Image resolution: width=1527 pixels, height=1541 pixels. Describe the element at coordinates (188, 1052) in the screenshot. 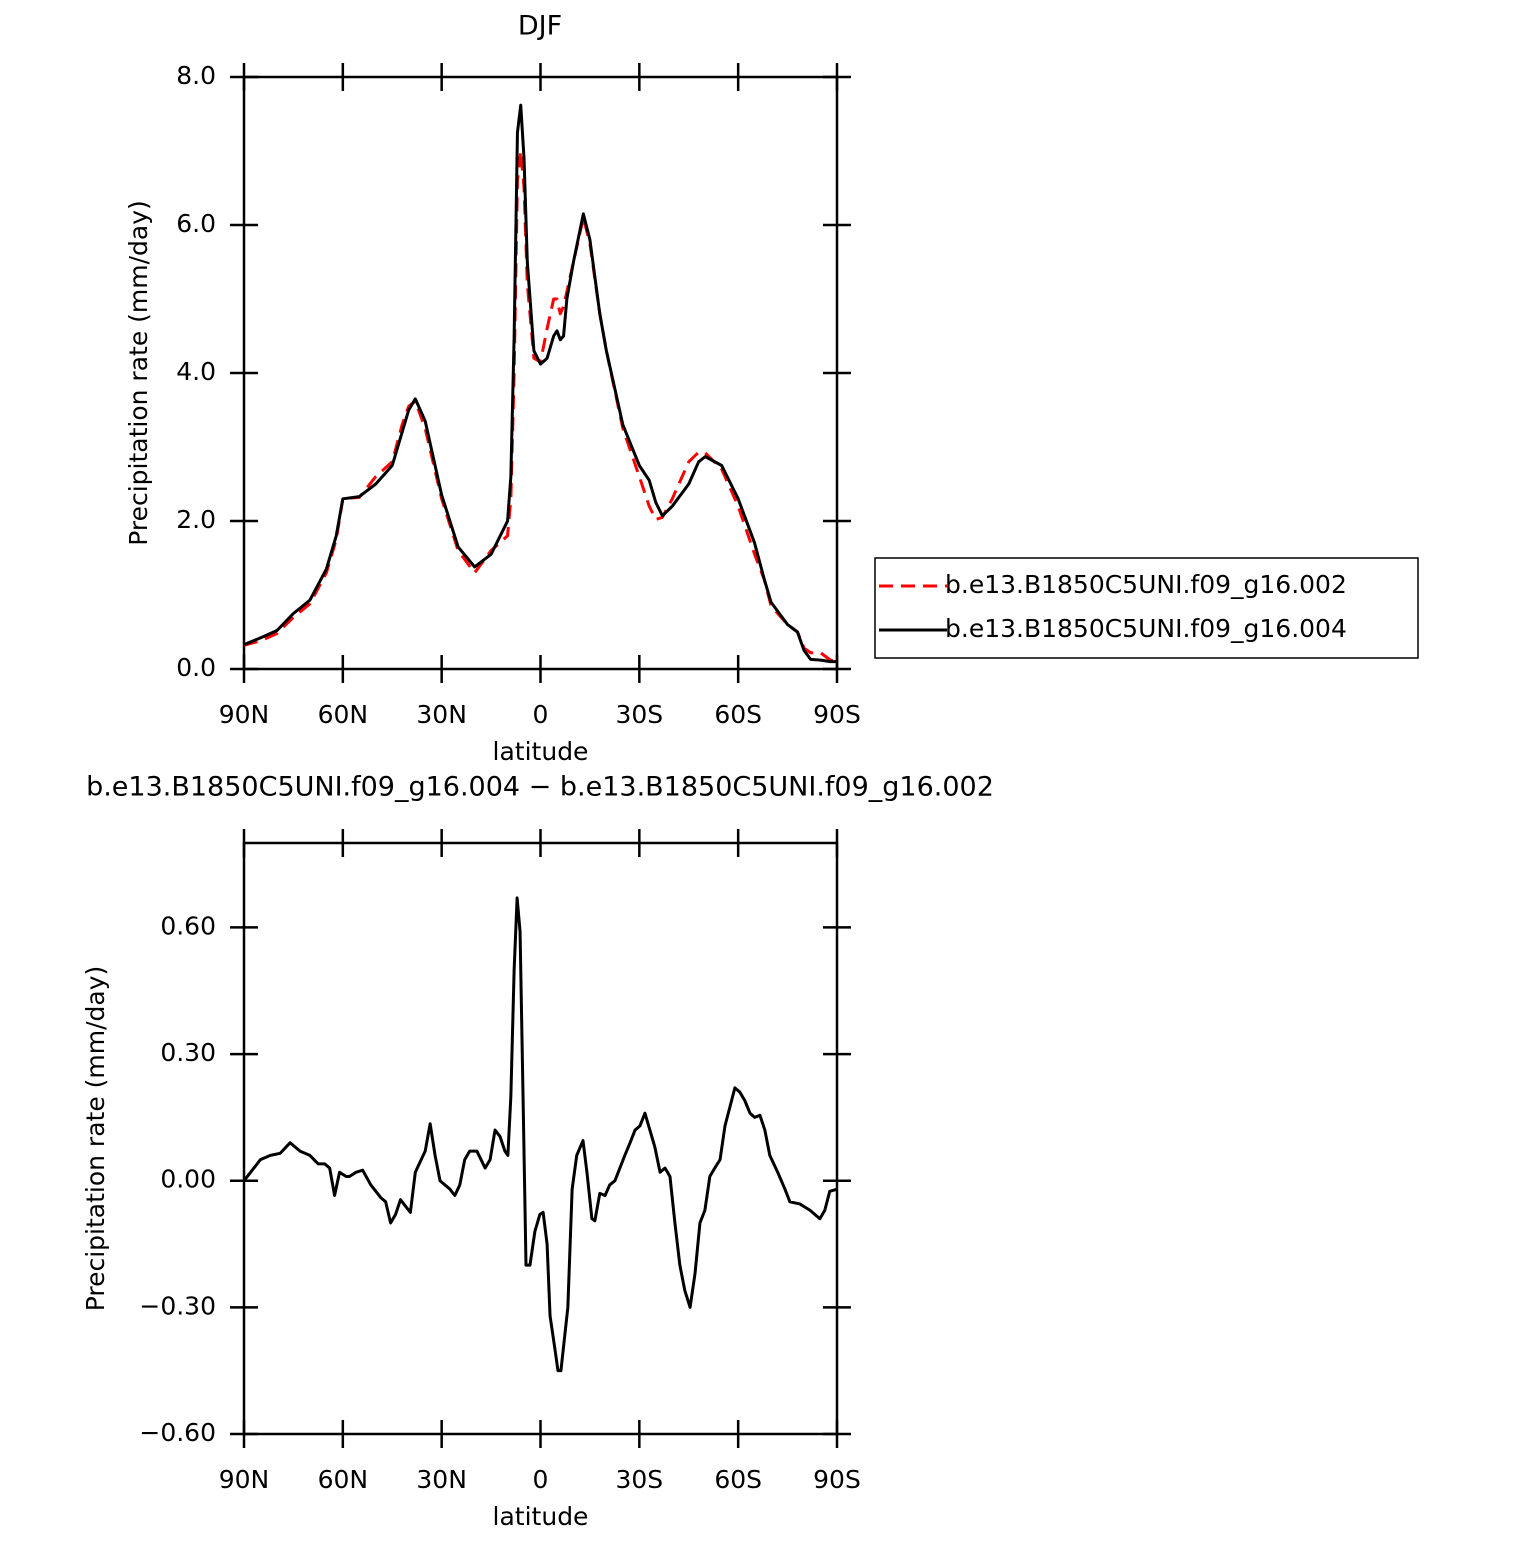

I see `y-tick-label: 0.30` at that location.